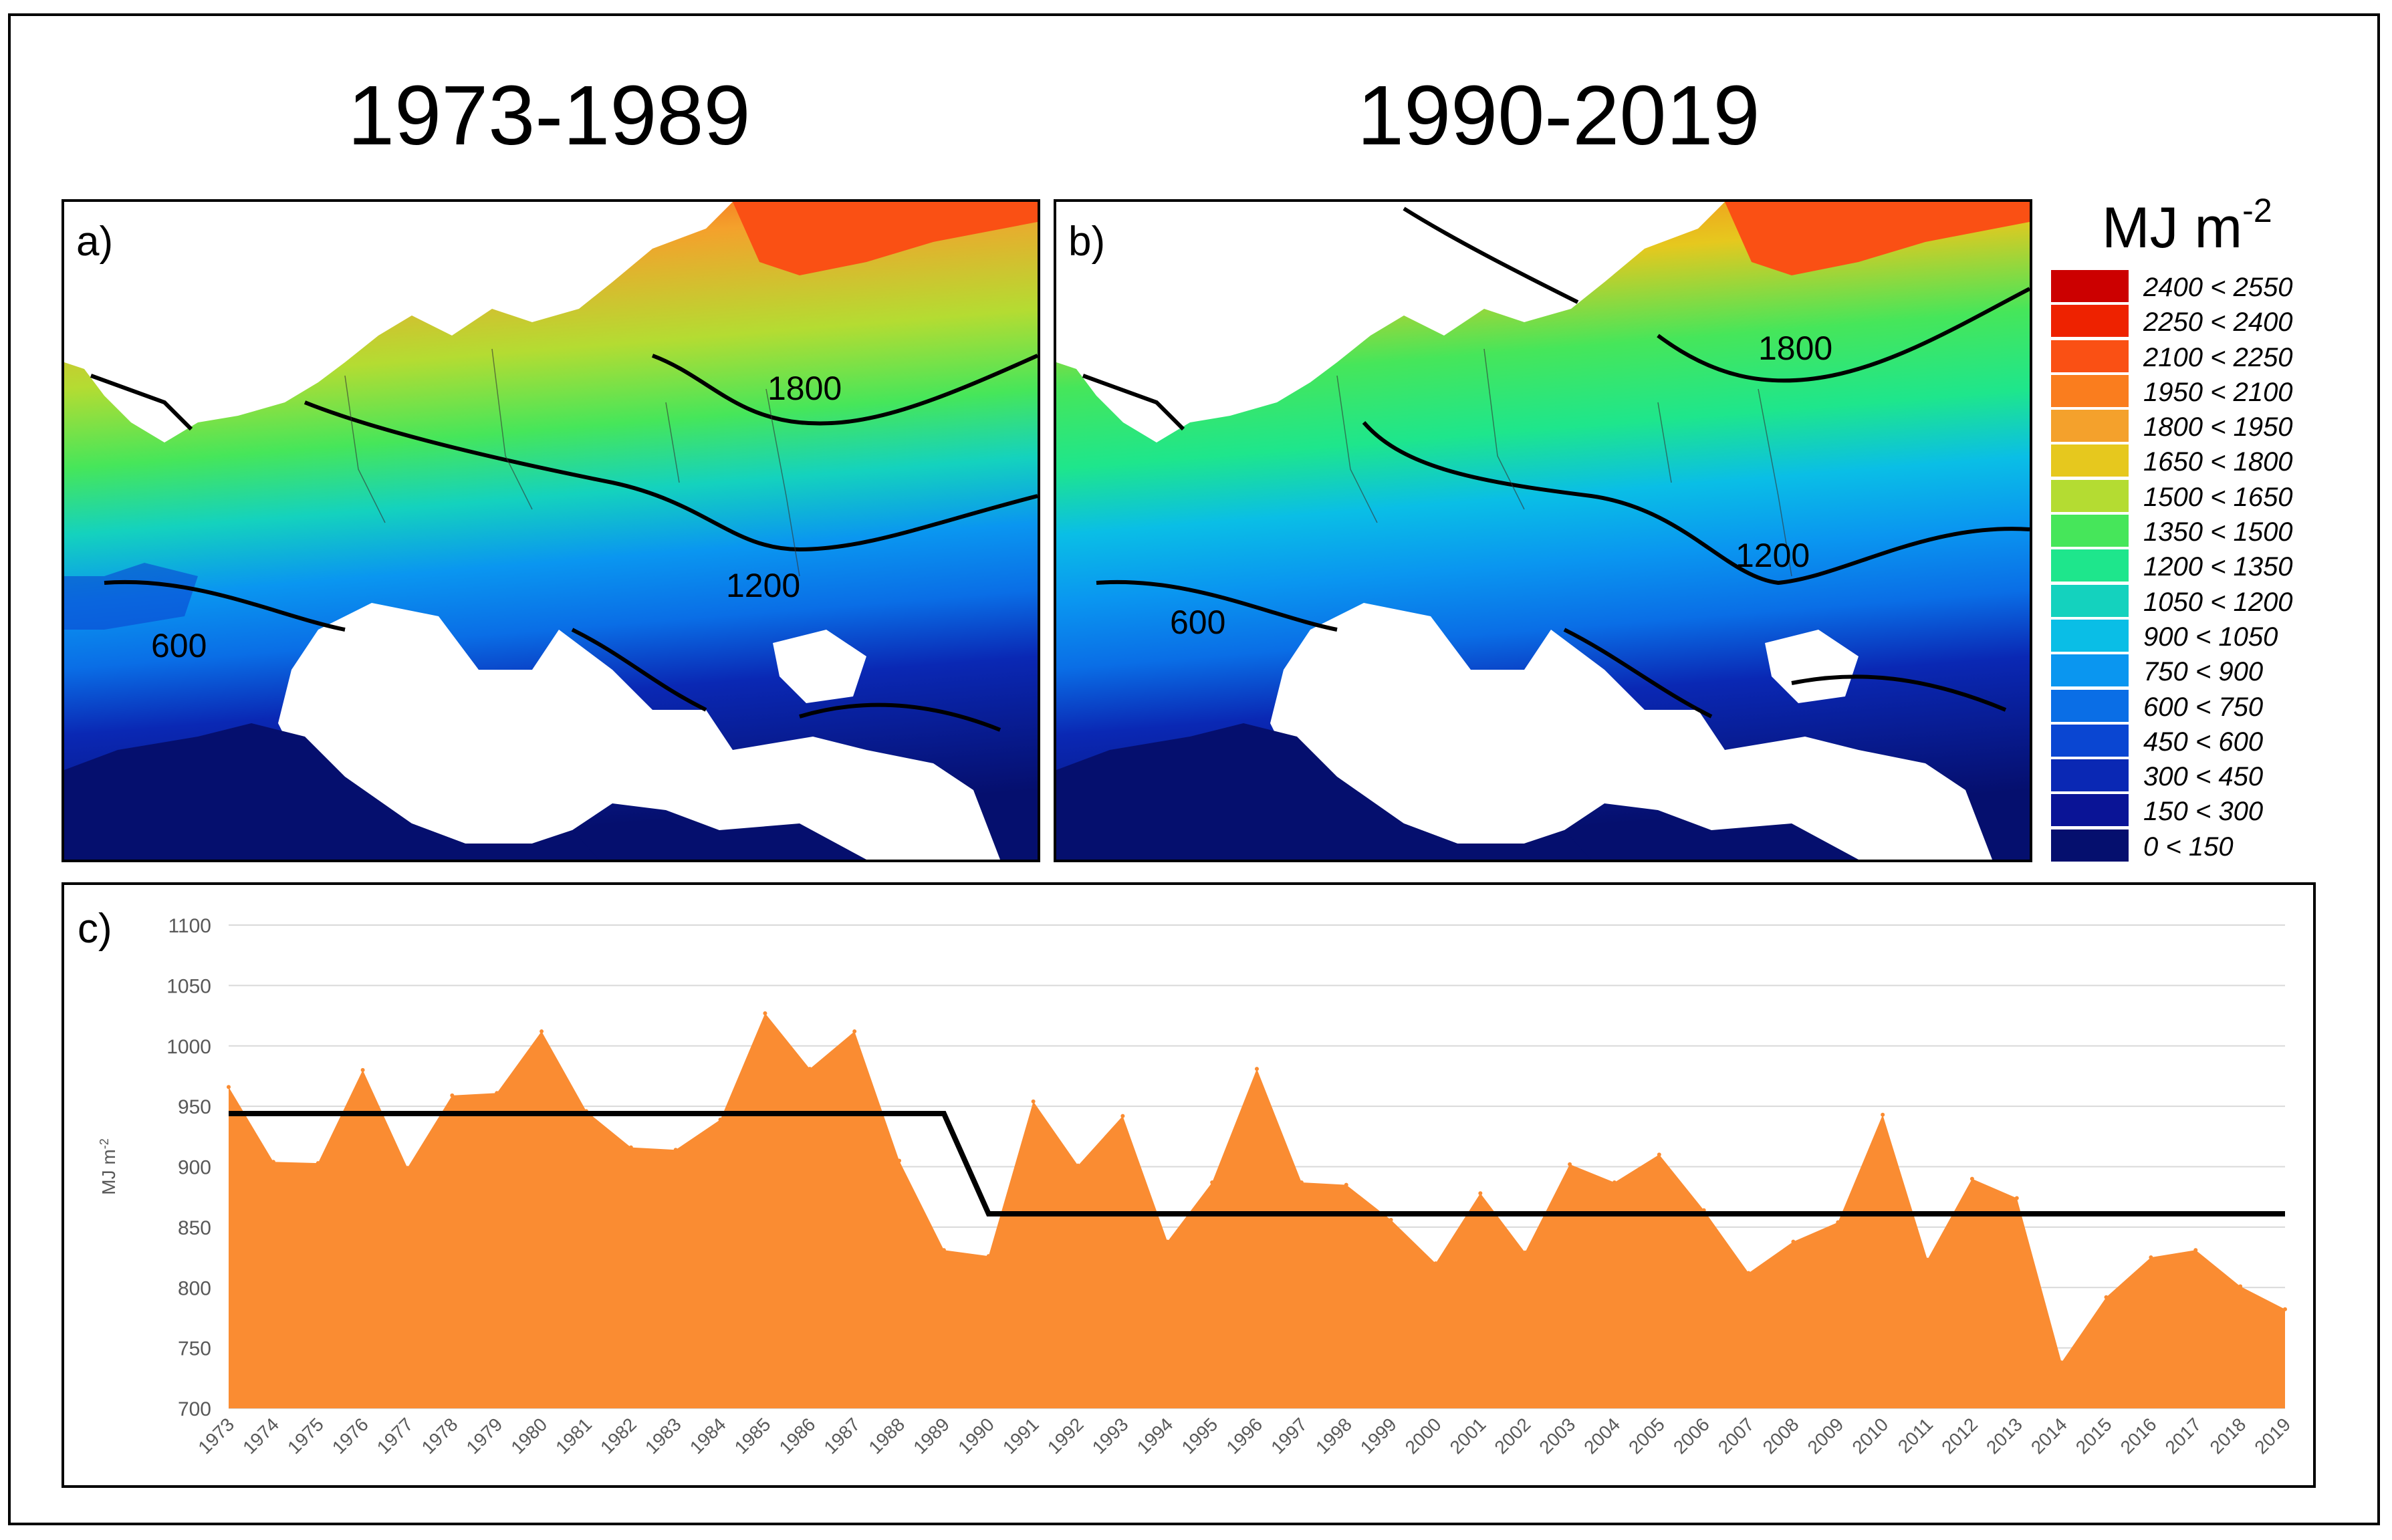  I want to click on x-tick-label: 2001, so click(1468, 1436).